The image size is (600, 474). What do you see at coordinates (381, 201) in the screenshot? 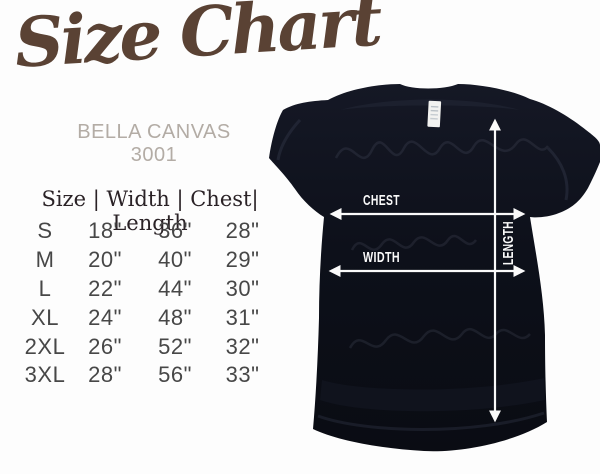
I see `chest-label: CHEST` at bounding box center [381, 201].